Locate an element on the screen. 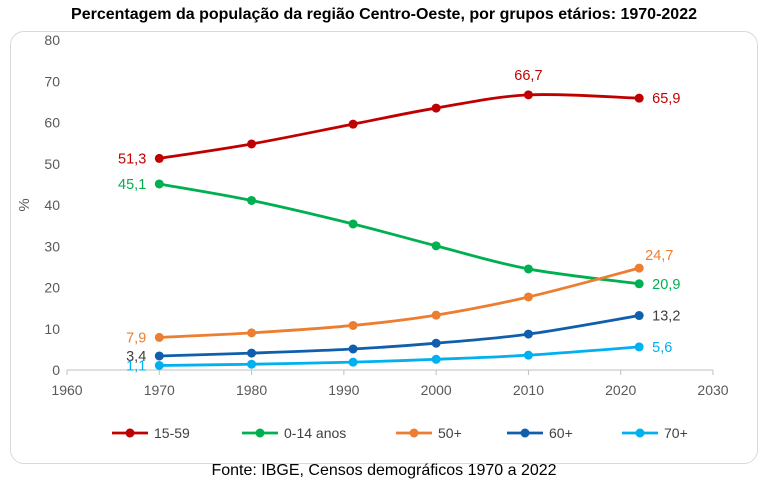 Image resolution: width=768 pixels, height=495 pixels. series-50- is located at coordinates (399, 302).